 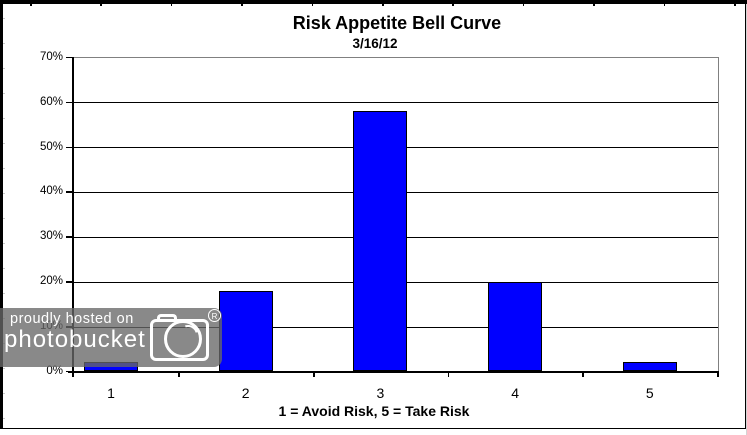 What do you see at coordinates (245, 393) in the screenshot?
I see `x-axis-label-2: 2` at bounding box center [245, 393].